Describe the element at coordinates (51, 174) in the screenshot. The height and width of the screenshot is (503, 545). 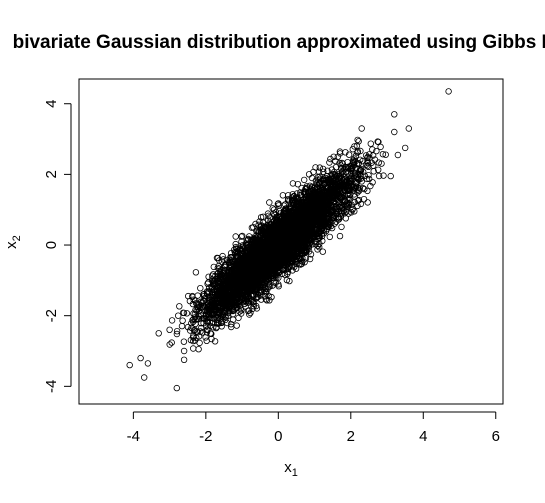
I see `y-tick-label: 2` at that location.